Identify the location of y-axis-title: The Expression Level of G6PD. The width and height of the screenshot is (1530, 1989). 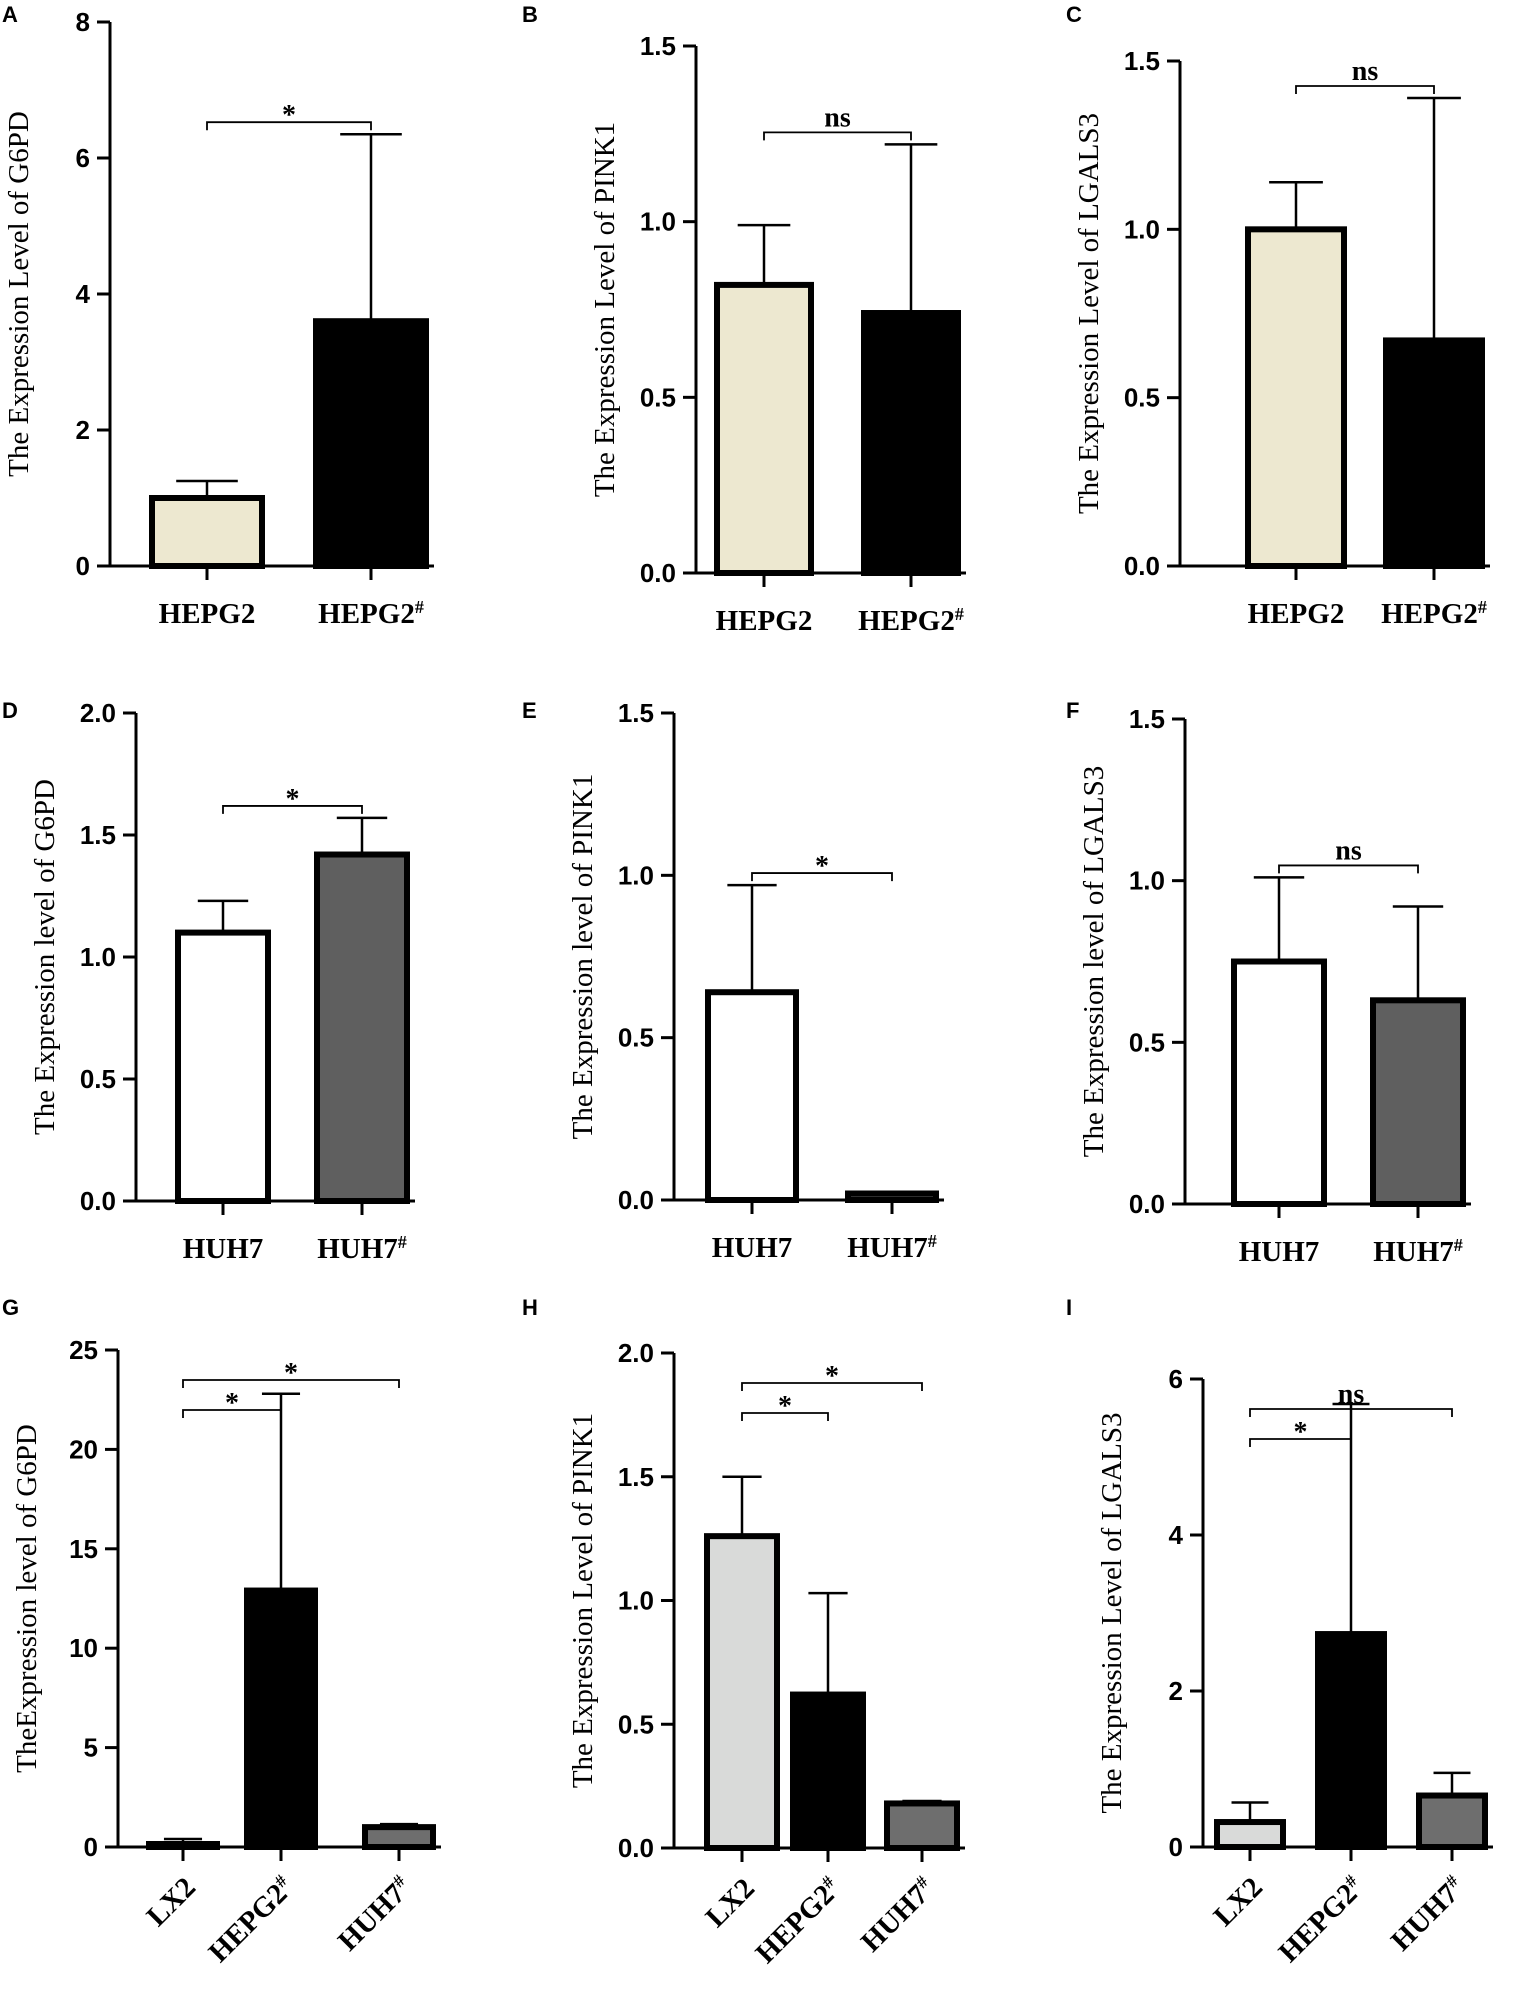
(19, 294).